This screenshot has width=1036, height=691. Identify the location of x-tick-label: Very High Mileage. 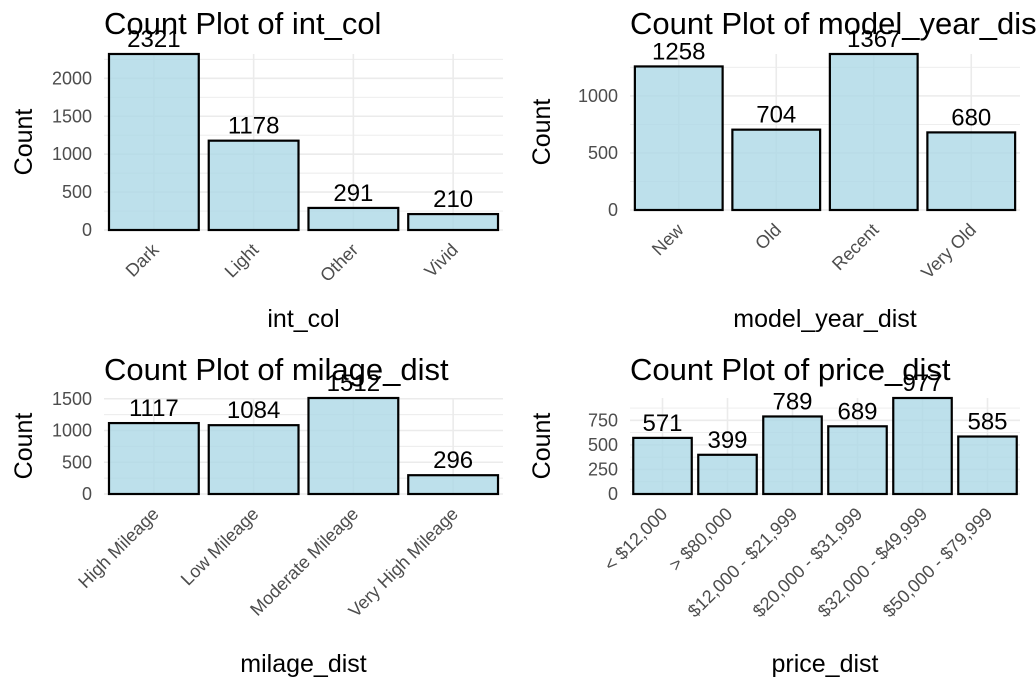
(403, 562).